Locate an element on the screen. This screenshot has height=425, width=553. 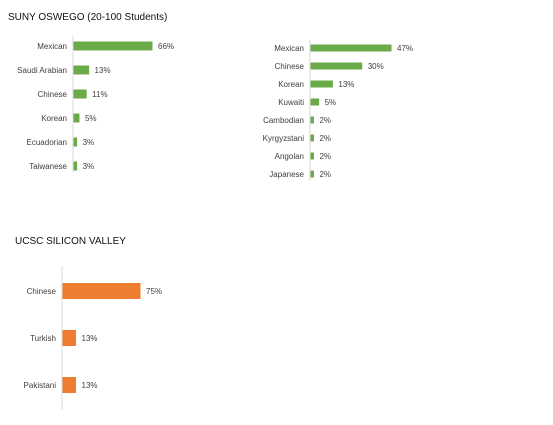
category-label: Turkish is located at coordinates (43, 338).